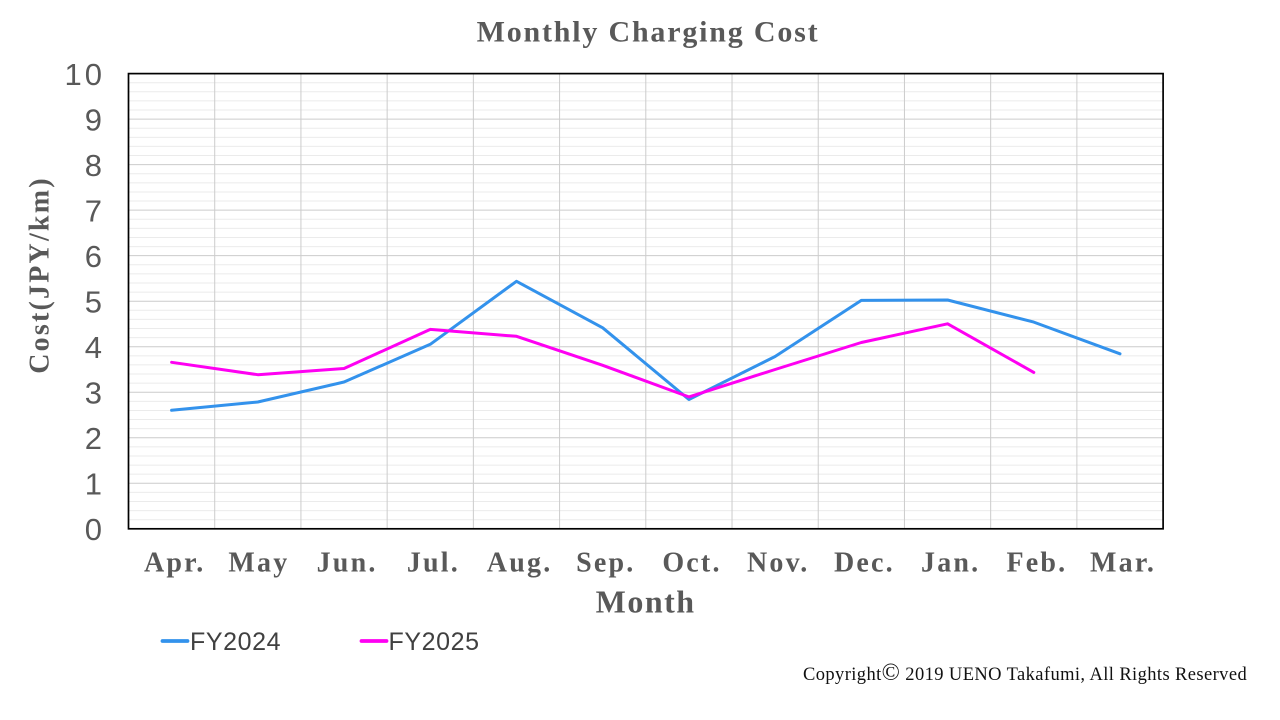 The image size is (1280, 720). What do you see at coordinates (520, 563) in the screenshot?
I see `svg-text: Aug.` at bounding box center [520, 563].